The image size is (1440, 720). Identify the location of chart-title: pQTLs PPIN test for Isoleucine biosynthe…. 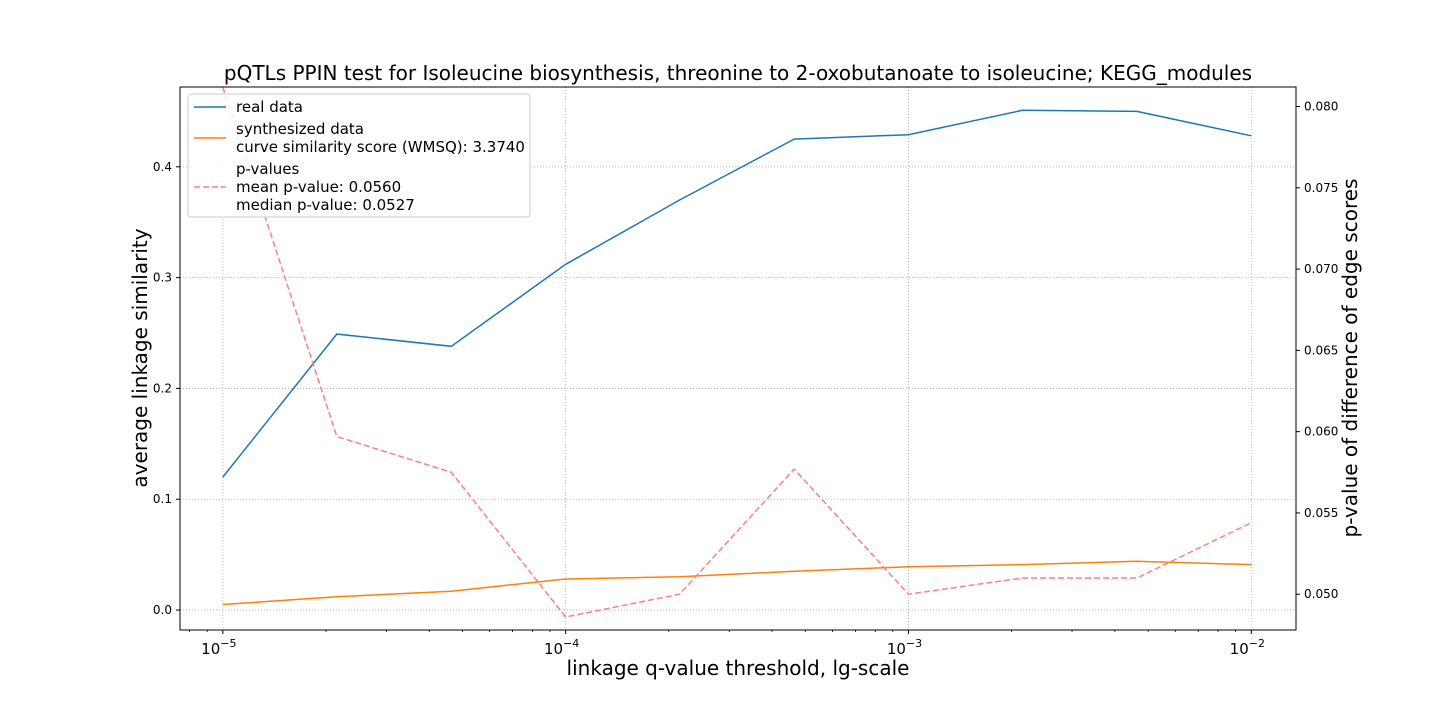
(738, 73).